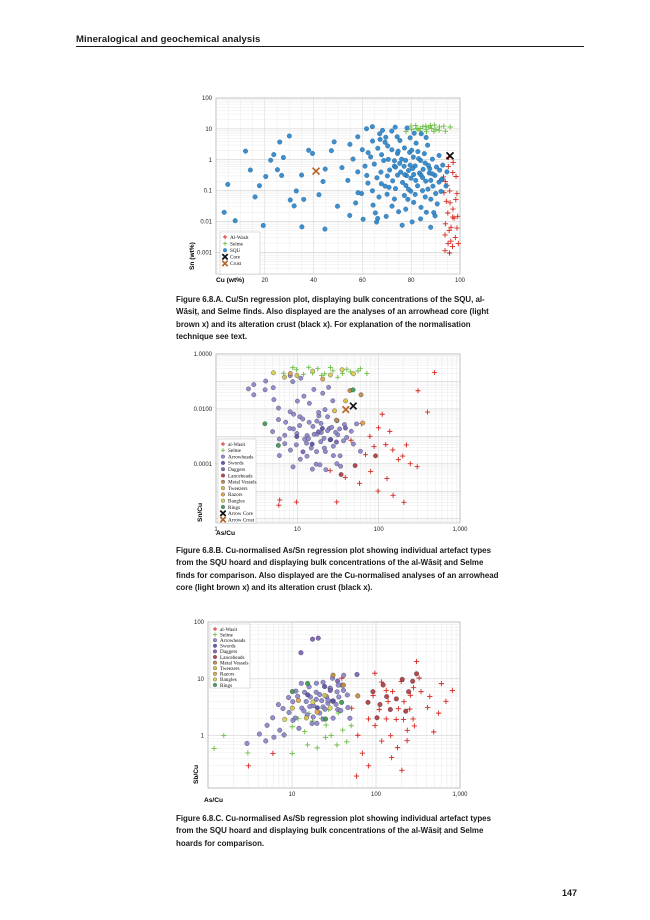 The height and width of the screenshot is (920, 650). Describe the element at coordinates (308, 695) in the screenshot. I see `point-swords` at that location.